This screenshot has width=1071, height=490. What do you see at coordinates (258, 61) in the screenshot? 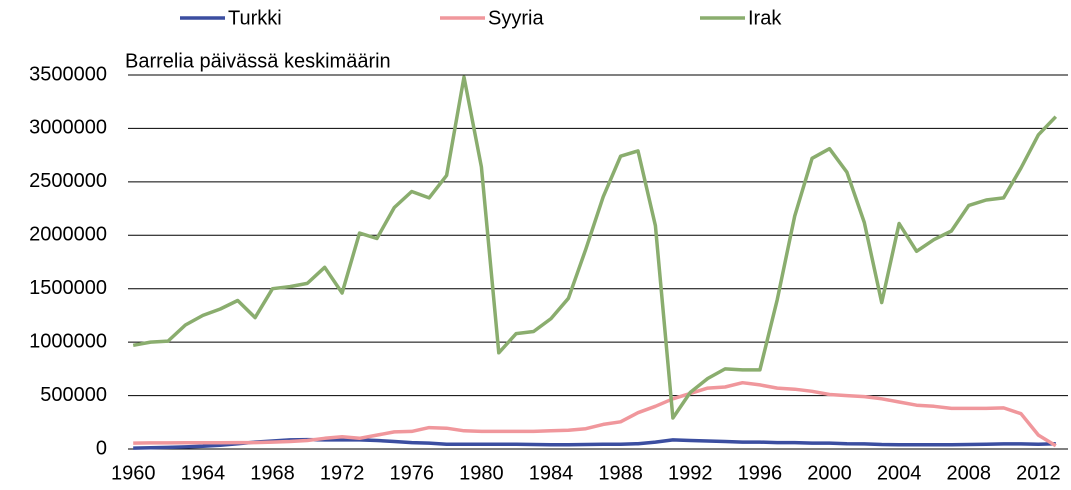
I see `chart-subtitle: Barrelia päivässä keskimäärin` at bounding box center [258, 61].